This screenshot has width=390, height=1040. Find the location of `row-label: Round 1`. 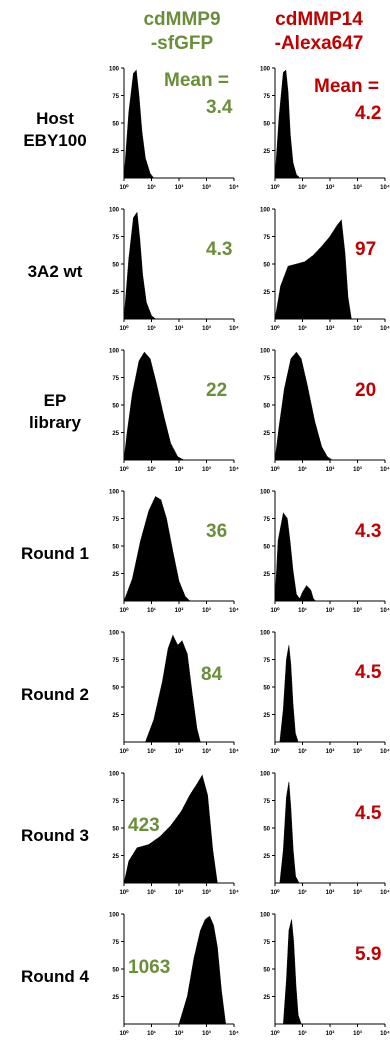

row-label: Round 1 is located at coordinates (55, 554).